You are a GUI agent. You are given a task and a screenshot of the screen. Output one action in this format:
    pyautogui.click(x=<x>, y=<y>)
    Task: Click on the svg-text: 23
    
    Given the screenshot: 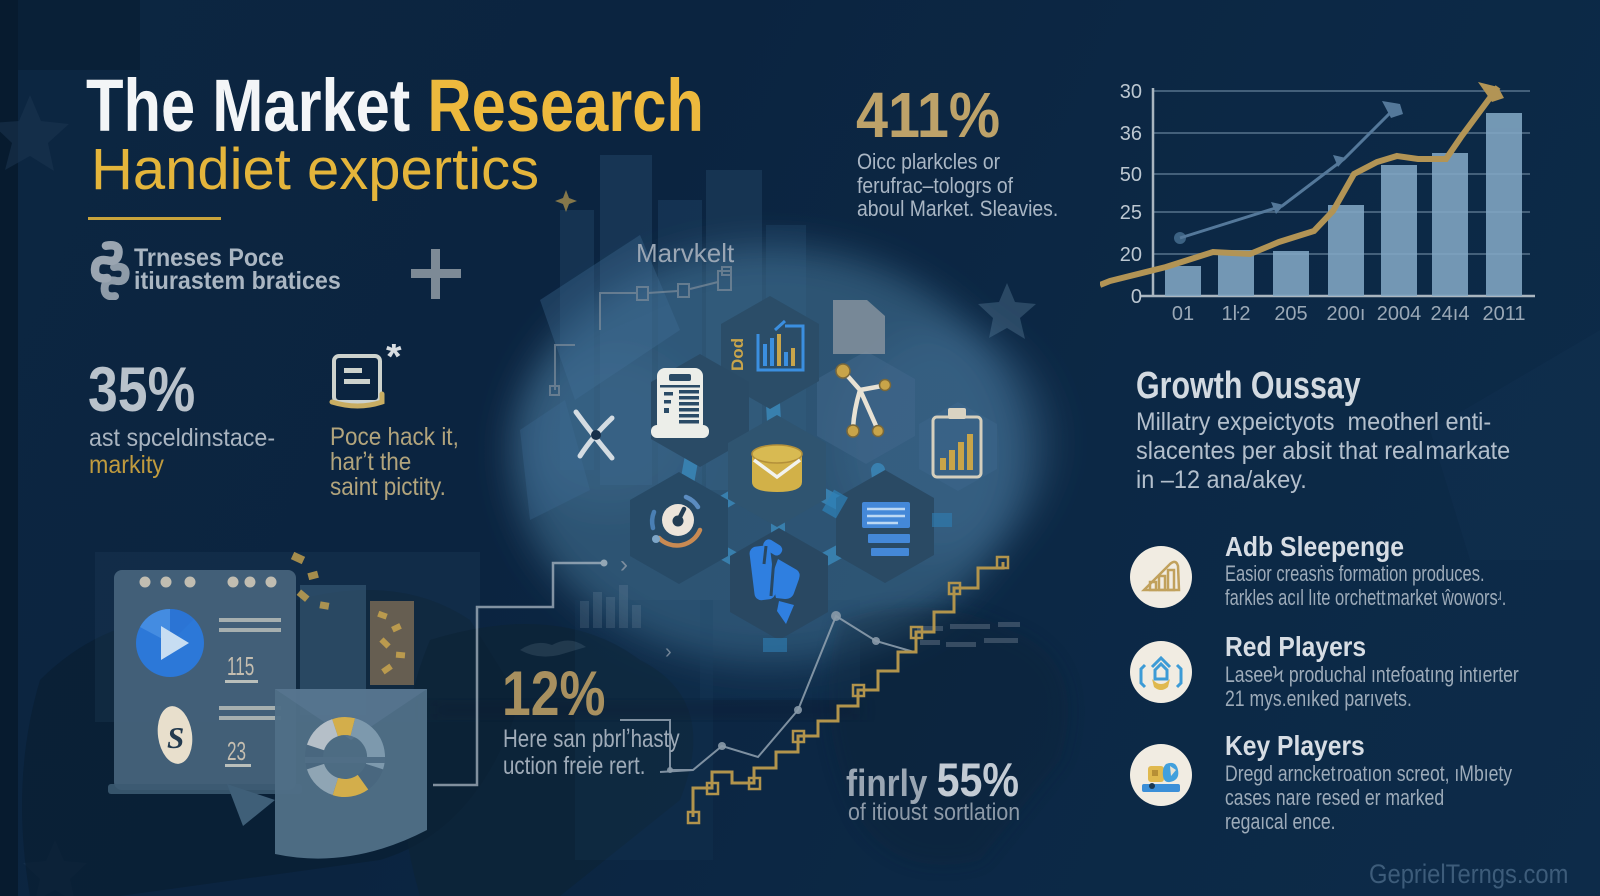 What is the action you would take?
    pyautogui.click(x=236, y=751)
    